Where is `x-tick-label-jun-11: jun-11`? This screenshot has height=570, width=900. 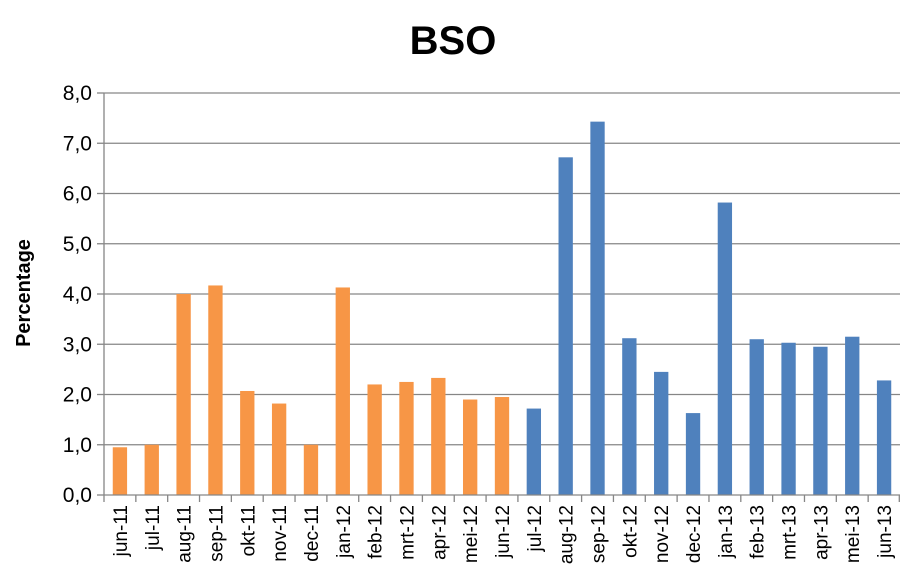
x-tick-label-jun-11: jun-11 is located at coordinates (121, 531).